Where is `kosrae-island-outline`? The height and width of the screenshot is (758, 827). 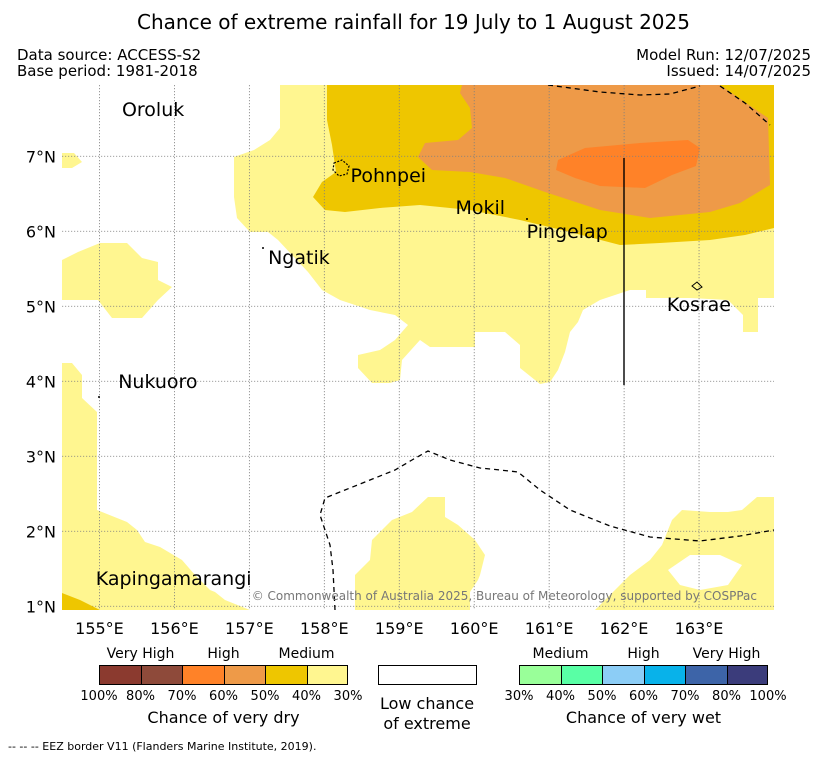
kosrae-island-outline is located at coordinates (697, 286).